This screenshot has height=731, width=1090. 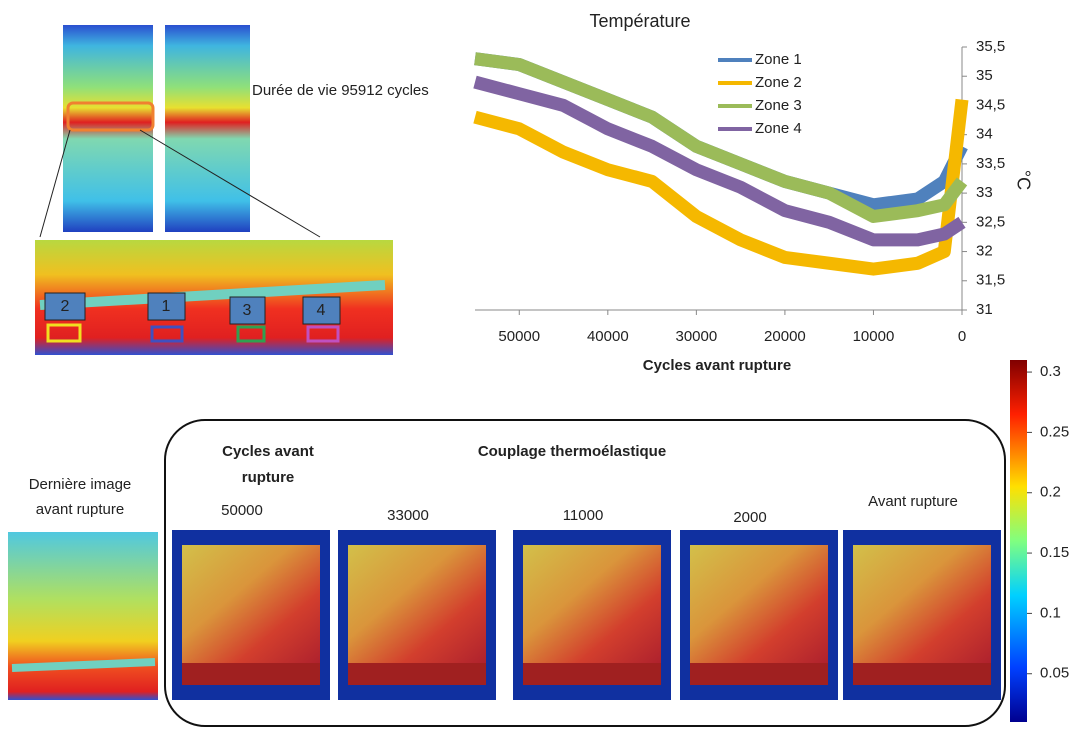 I want to click on panel-label: 33000, so click(x=408, y=515).